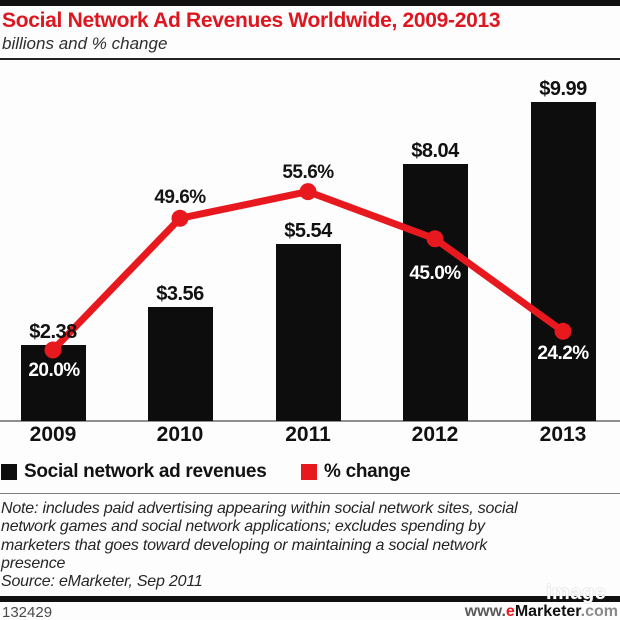 Image resolution: width=620 pixels, height=620 pixels. Describe the element at coordinates (9, 472) in the screenshot. I see `legend-swatch-bars` at that location.